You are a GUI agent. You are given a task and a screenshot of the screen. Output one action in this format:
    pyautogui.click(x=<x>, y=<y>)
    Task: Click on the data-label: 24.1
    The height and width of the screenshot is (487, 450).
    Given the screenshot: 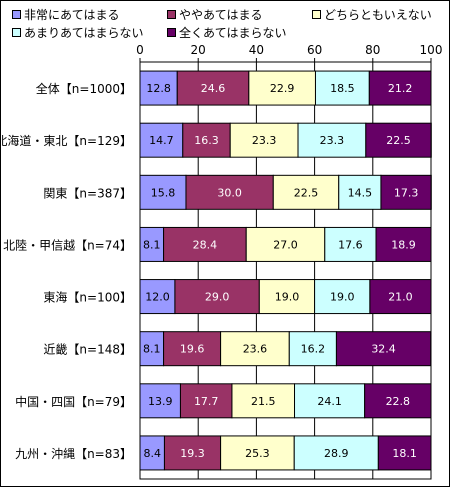 What is the action you would take?
    pyautogui.click(x=329, y=401)
    